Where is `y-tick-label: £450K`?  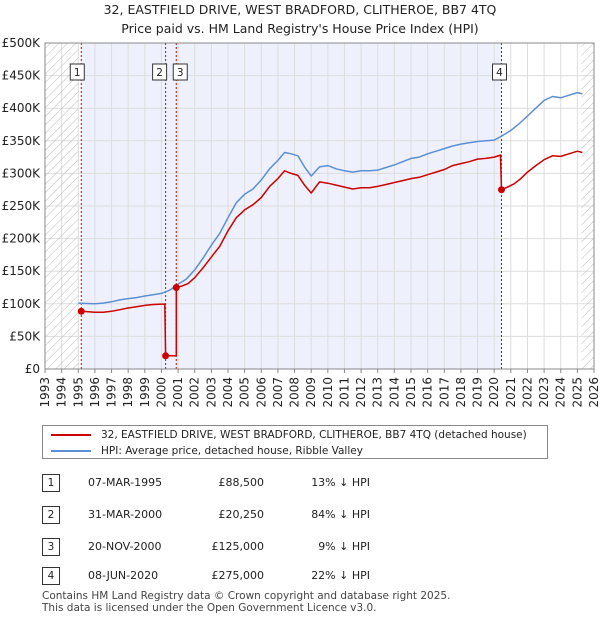
y-tick-label: £450K is located at coordinates (22, 76).